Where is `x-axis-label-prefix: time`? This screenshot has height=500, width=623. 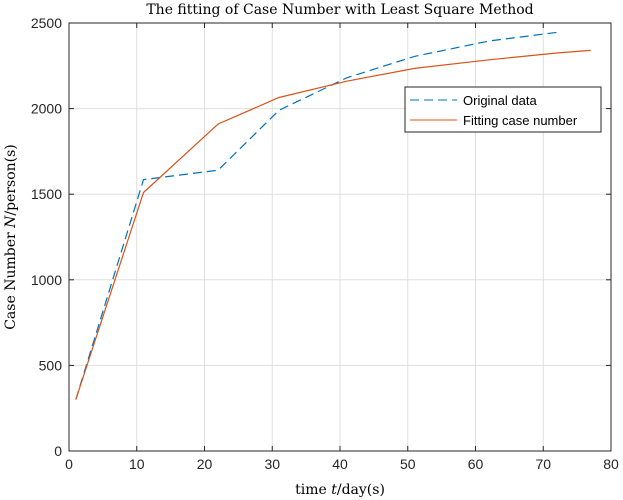 x-axis-label-prefix: time is located at coordinates (313, 490).